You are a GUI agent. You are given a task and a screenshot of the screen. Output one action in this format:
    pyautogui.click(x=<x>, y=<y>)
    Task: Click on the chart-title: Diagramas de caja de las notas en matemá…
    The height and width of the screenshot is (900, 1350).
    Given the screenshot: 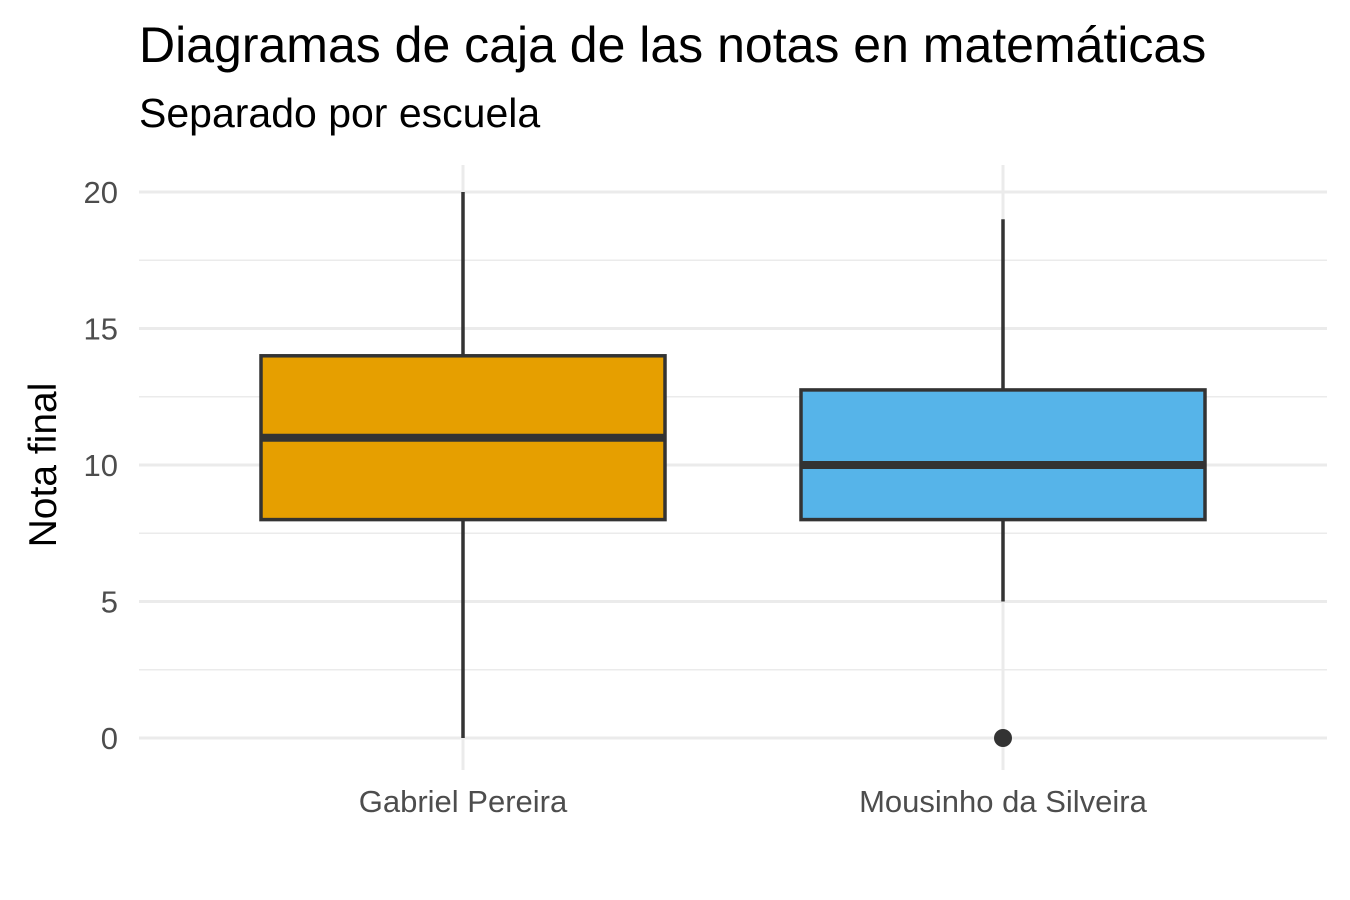 What is the action you would take?
    pyautogui.click(x=673, y=45)
    